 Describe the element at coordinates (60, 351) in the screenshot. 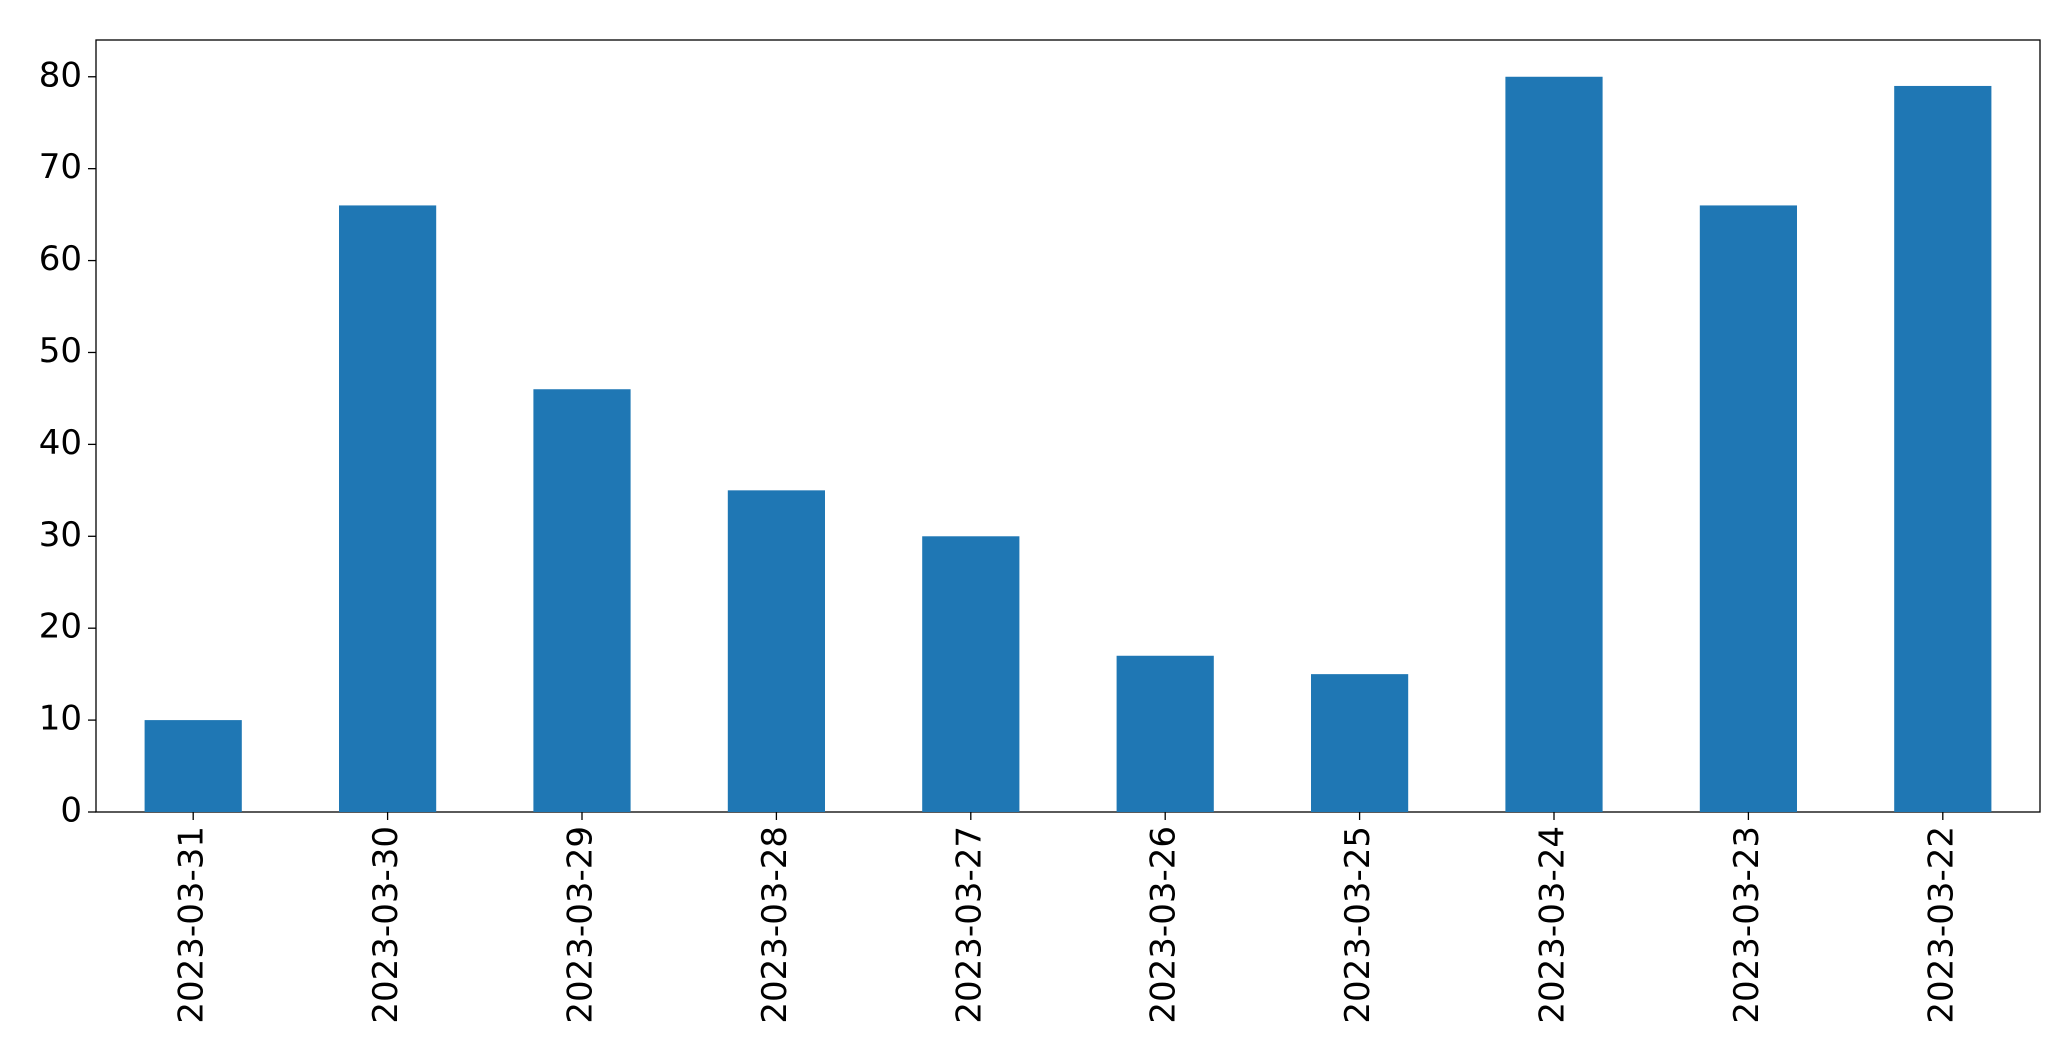

I see `y-tick-label: 50` at that location.